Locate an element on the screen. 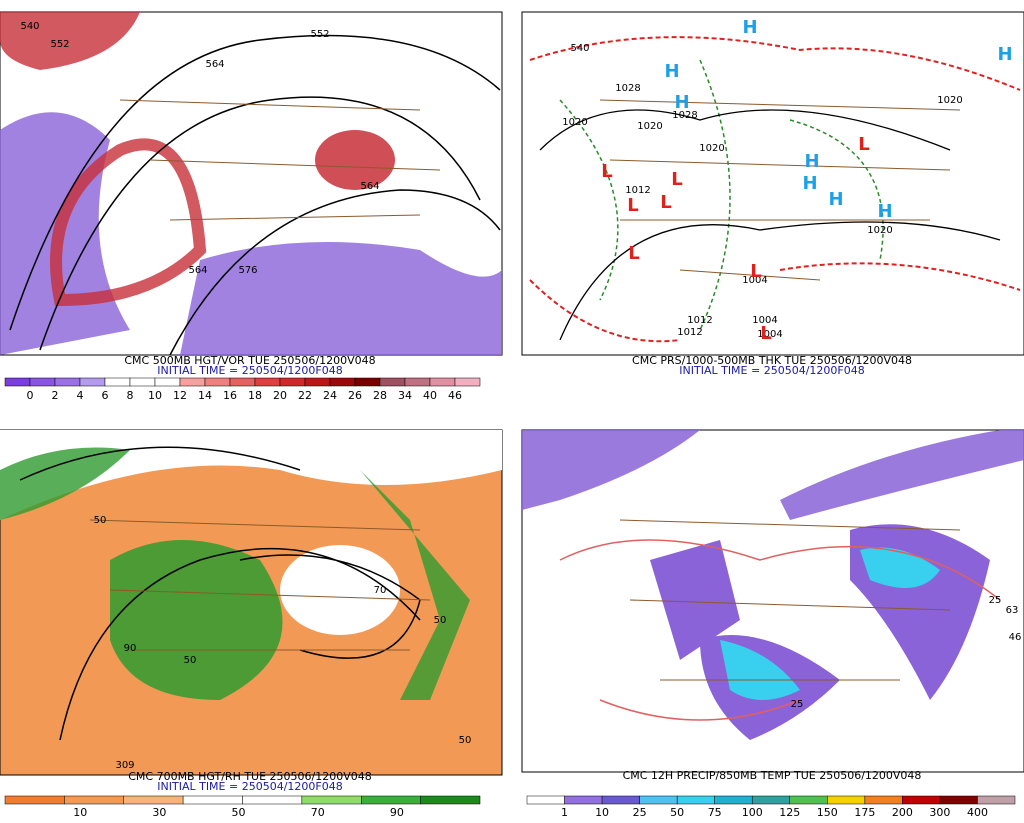 Image resolution: width=1024 pixels, height=823 pixels. contour-label: 309 is located at coordinates (124, 765).